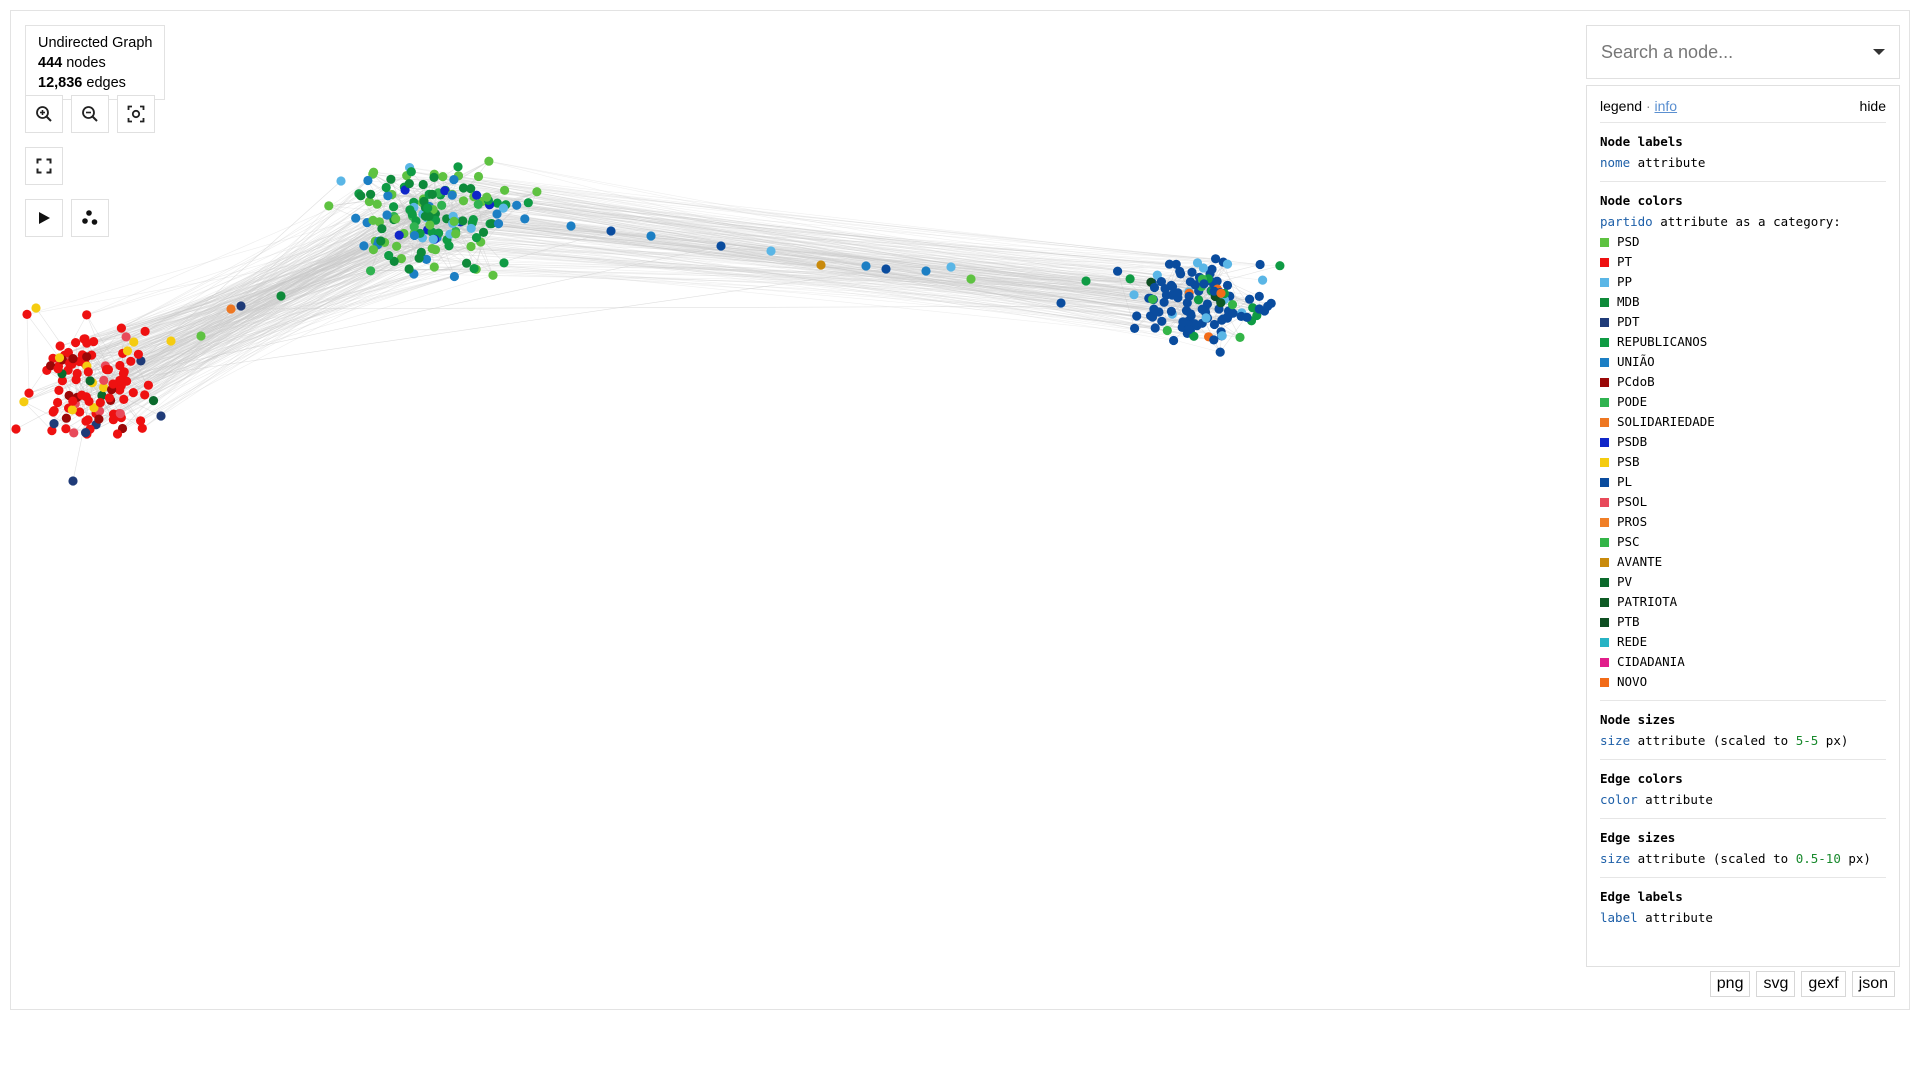 The width and height of the screenshot is (1919, 1079). What do you see at coordinates (1879, 52) in the screenshot?
I see `chevron-down-icon` at bounding box center [1879, 52].